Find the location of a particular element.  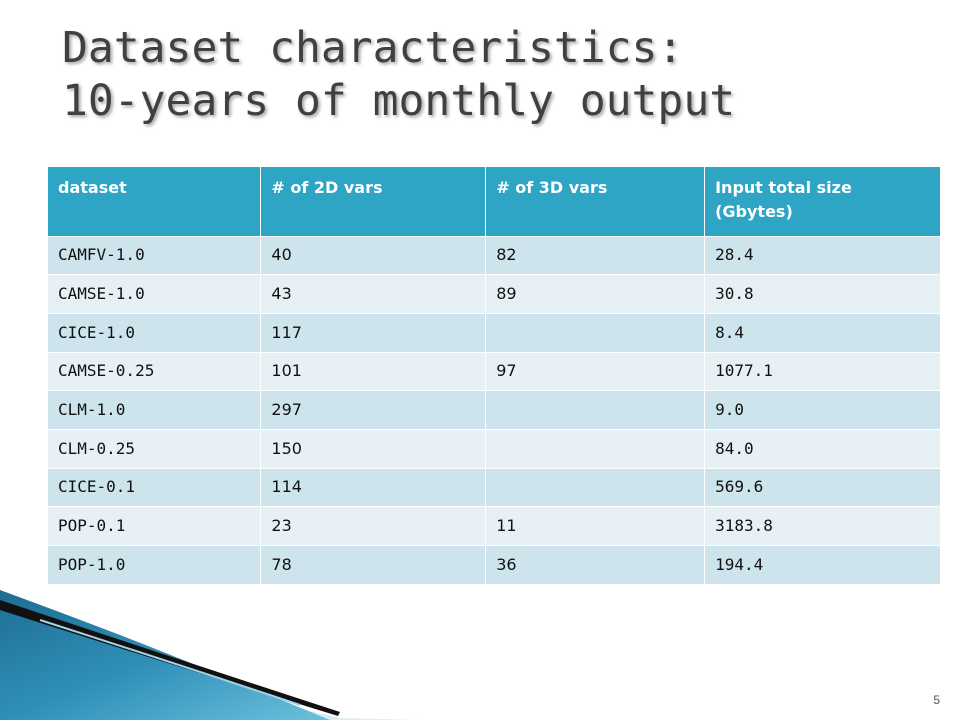

table-row: CLM-0.25 150 84.0 is located at coordinates (494, 448).